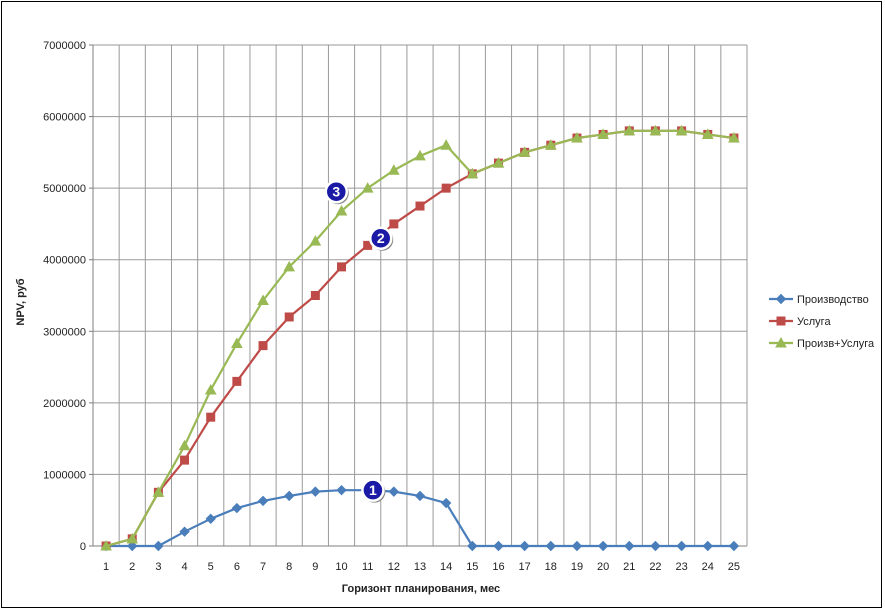  Describe the element at coordinates (64, 261) in the screenshot. I see `y-tick-label: 4000000` at that location.